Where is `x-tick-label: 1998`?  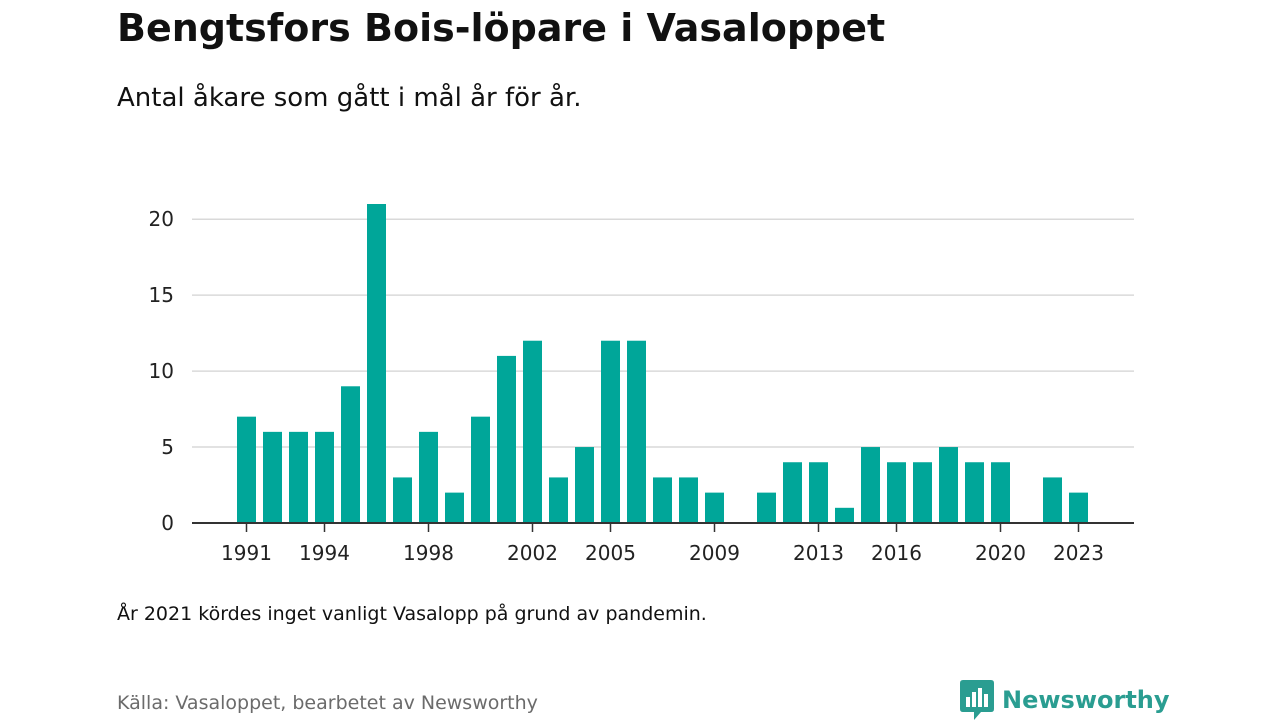
x-tick-label: 1998 is located at coordinates (428, 553).